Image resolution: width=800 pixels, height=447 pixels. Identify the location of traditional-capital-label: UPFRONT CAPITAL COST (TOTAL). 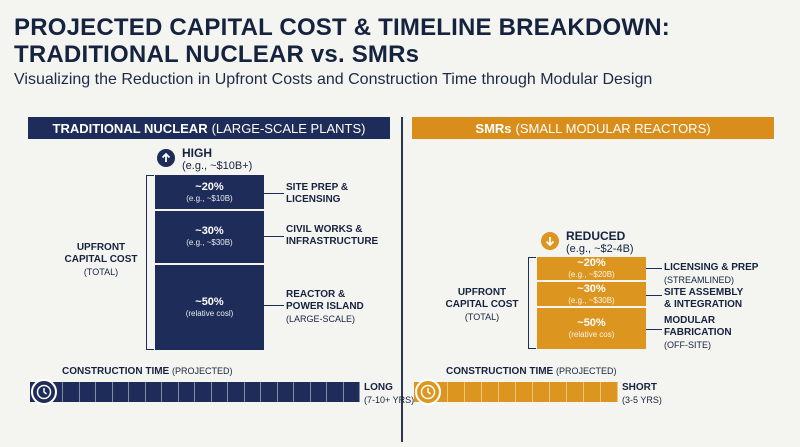
(101, 260).